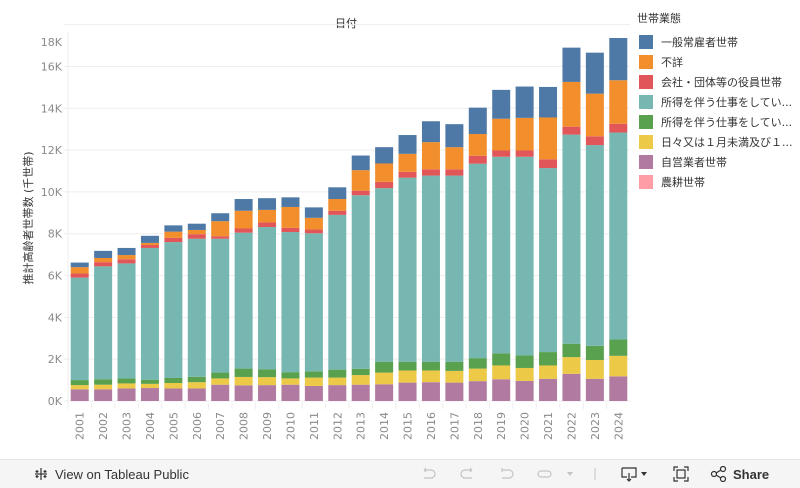 This screenshot has height=488, width=800. I want to click on fullscreen-icon, so click(681, 474).